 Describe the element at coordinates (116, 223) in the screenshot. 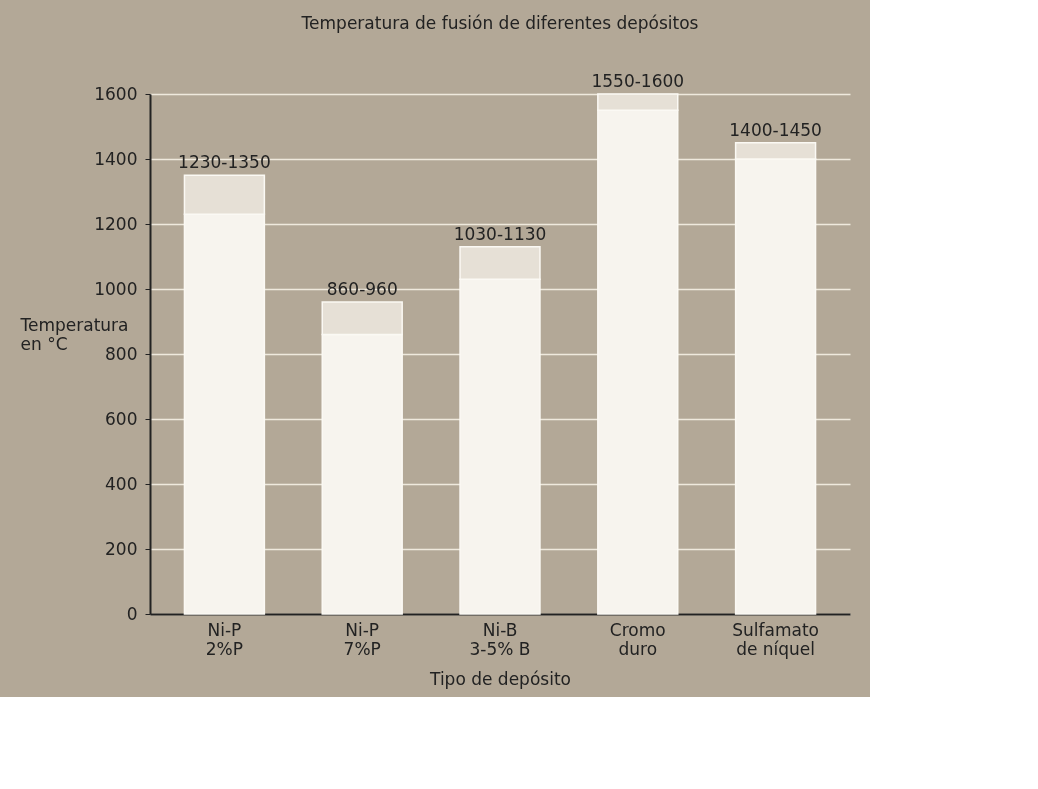

I see `y-tick-label: 1200` at that location.